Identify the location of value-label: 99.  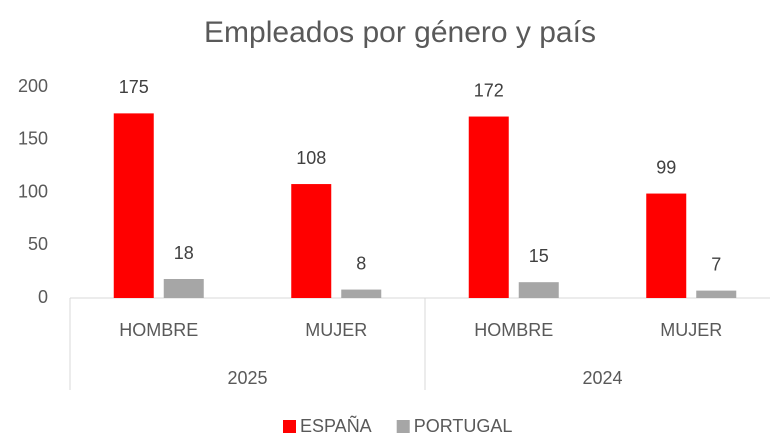
(666, 167).